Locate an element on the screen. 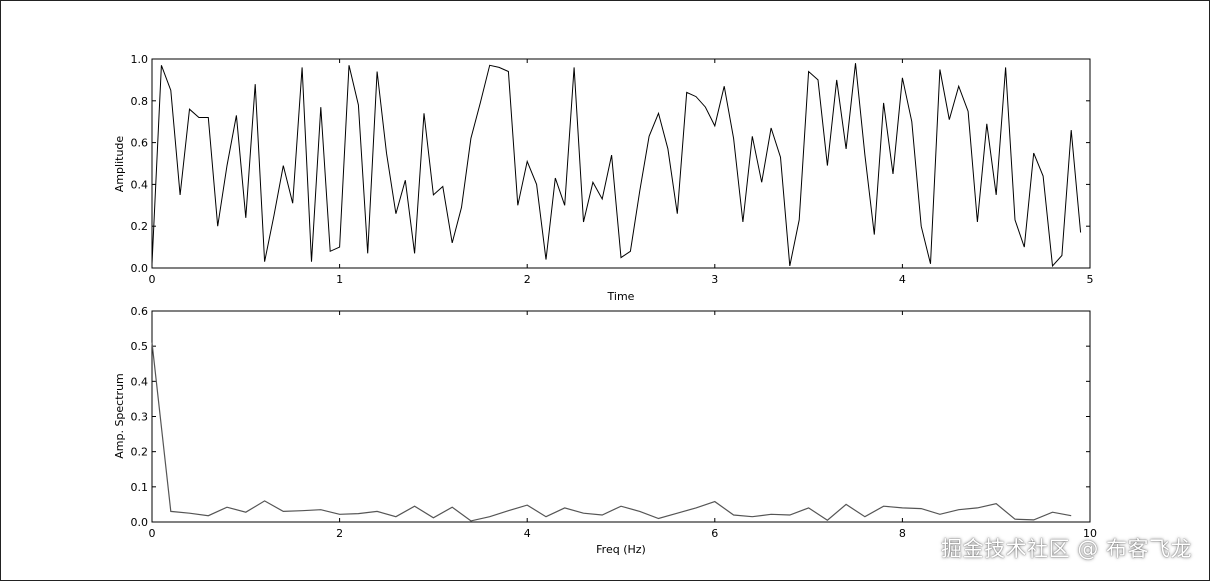 The height and width of the screenshot is (581, 1210). spectrum-x-tick-label: 0 is located at coordinates (152, 533).